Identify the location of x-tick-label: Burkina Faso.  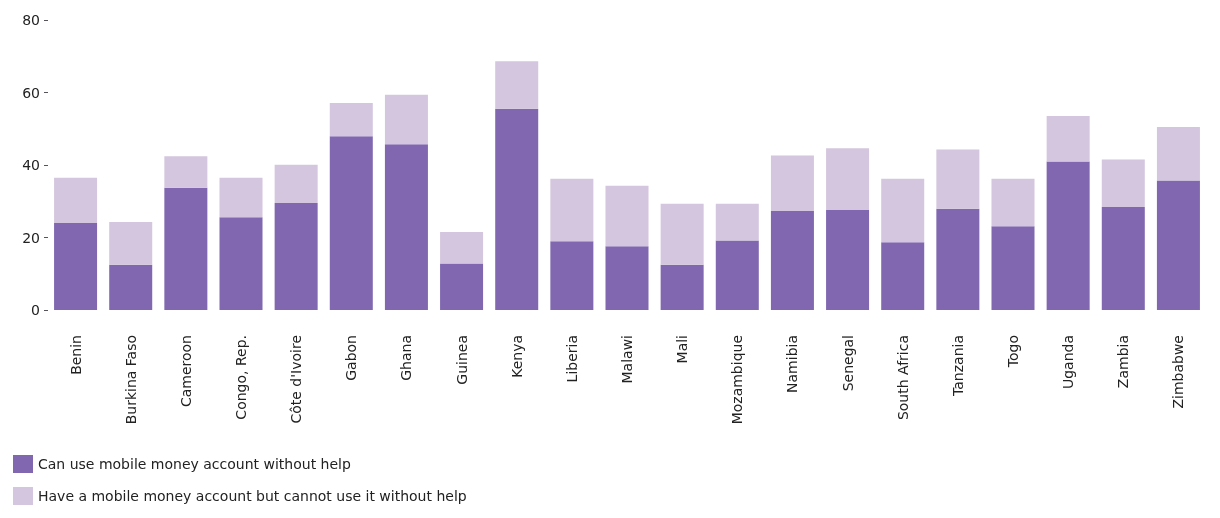
(130, 380).